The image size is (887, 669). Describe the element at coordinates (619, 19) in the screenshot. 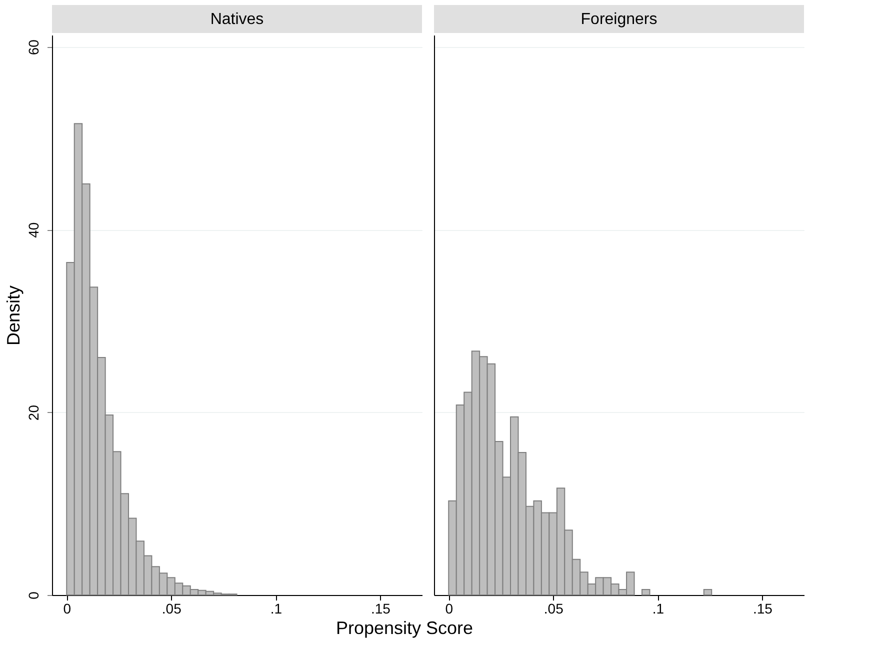

I see `chart-title: Foreigners` at that location.